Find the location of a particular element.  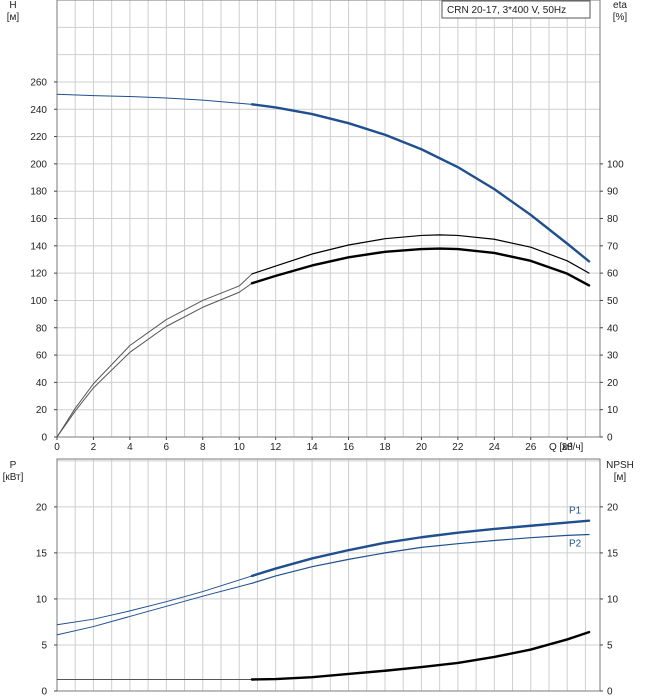

series-line-p2-extended is located at coordinates (154, 609).